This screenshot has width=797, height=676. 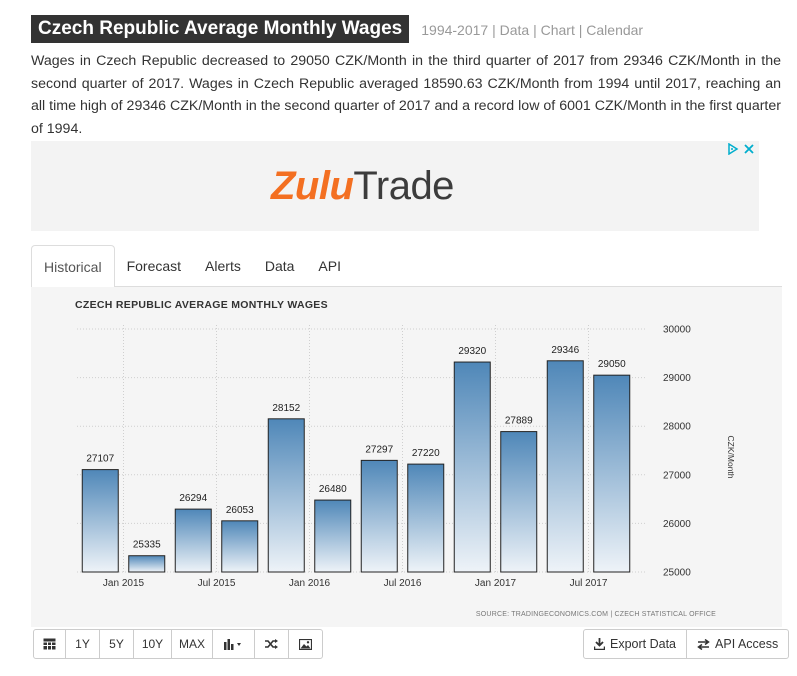 I want to click on export-tools: Export Data API Access, so click(x=686, y=644).